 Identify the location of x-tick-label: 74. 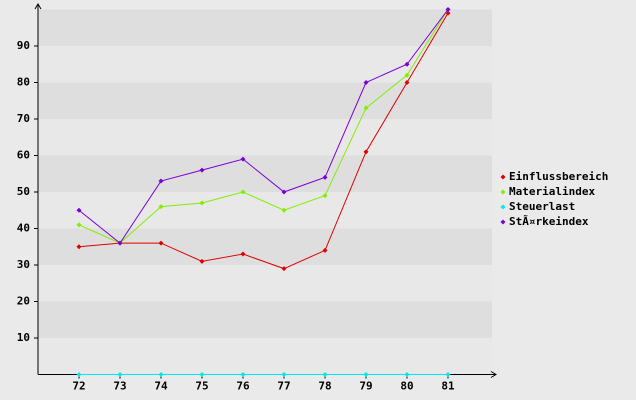
(161, 386).